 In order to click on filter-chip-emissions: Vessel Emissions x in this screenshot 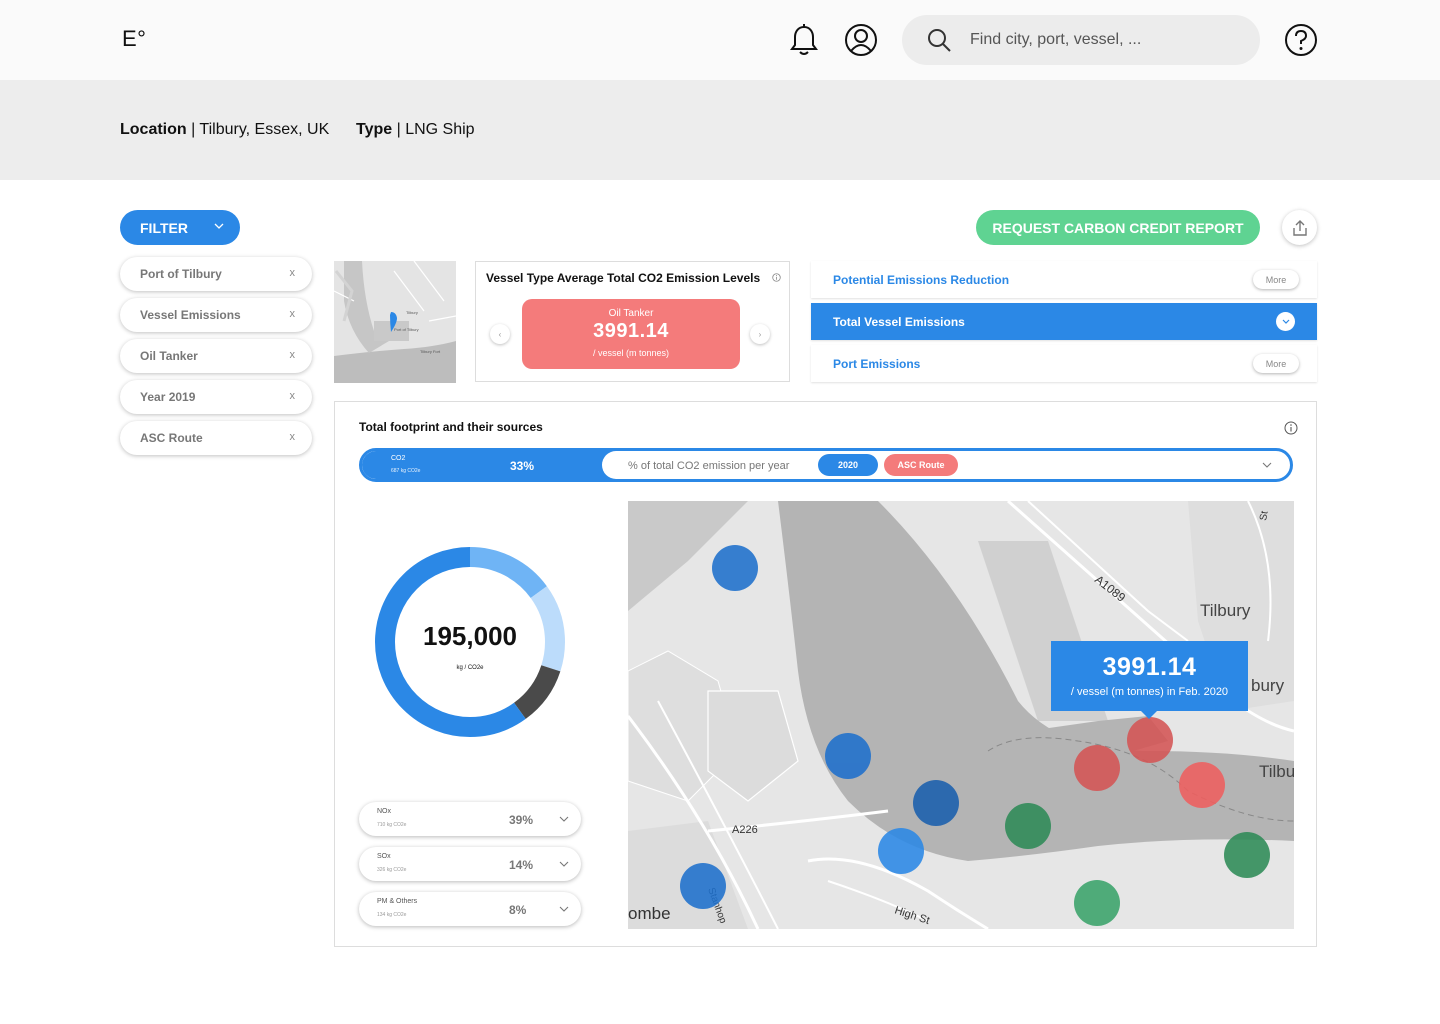, I will do `click(216, 315)`.